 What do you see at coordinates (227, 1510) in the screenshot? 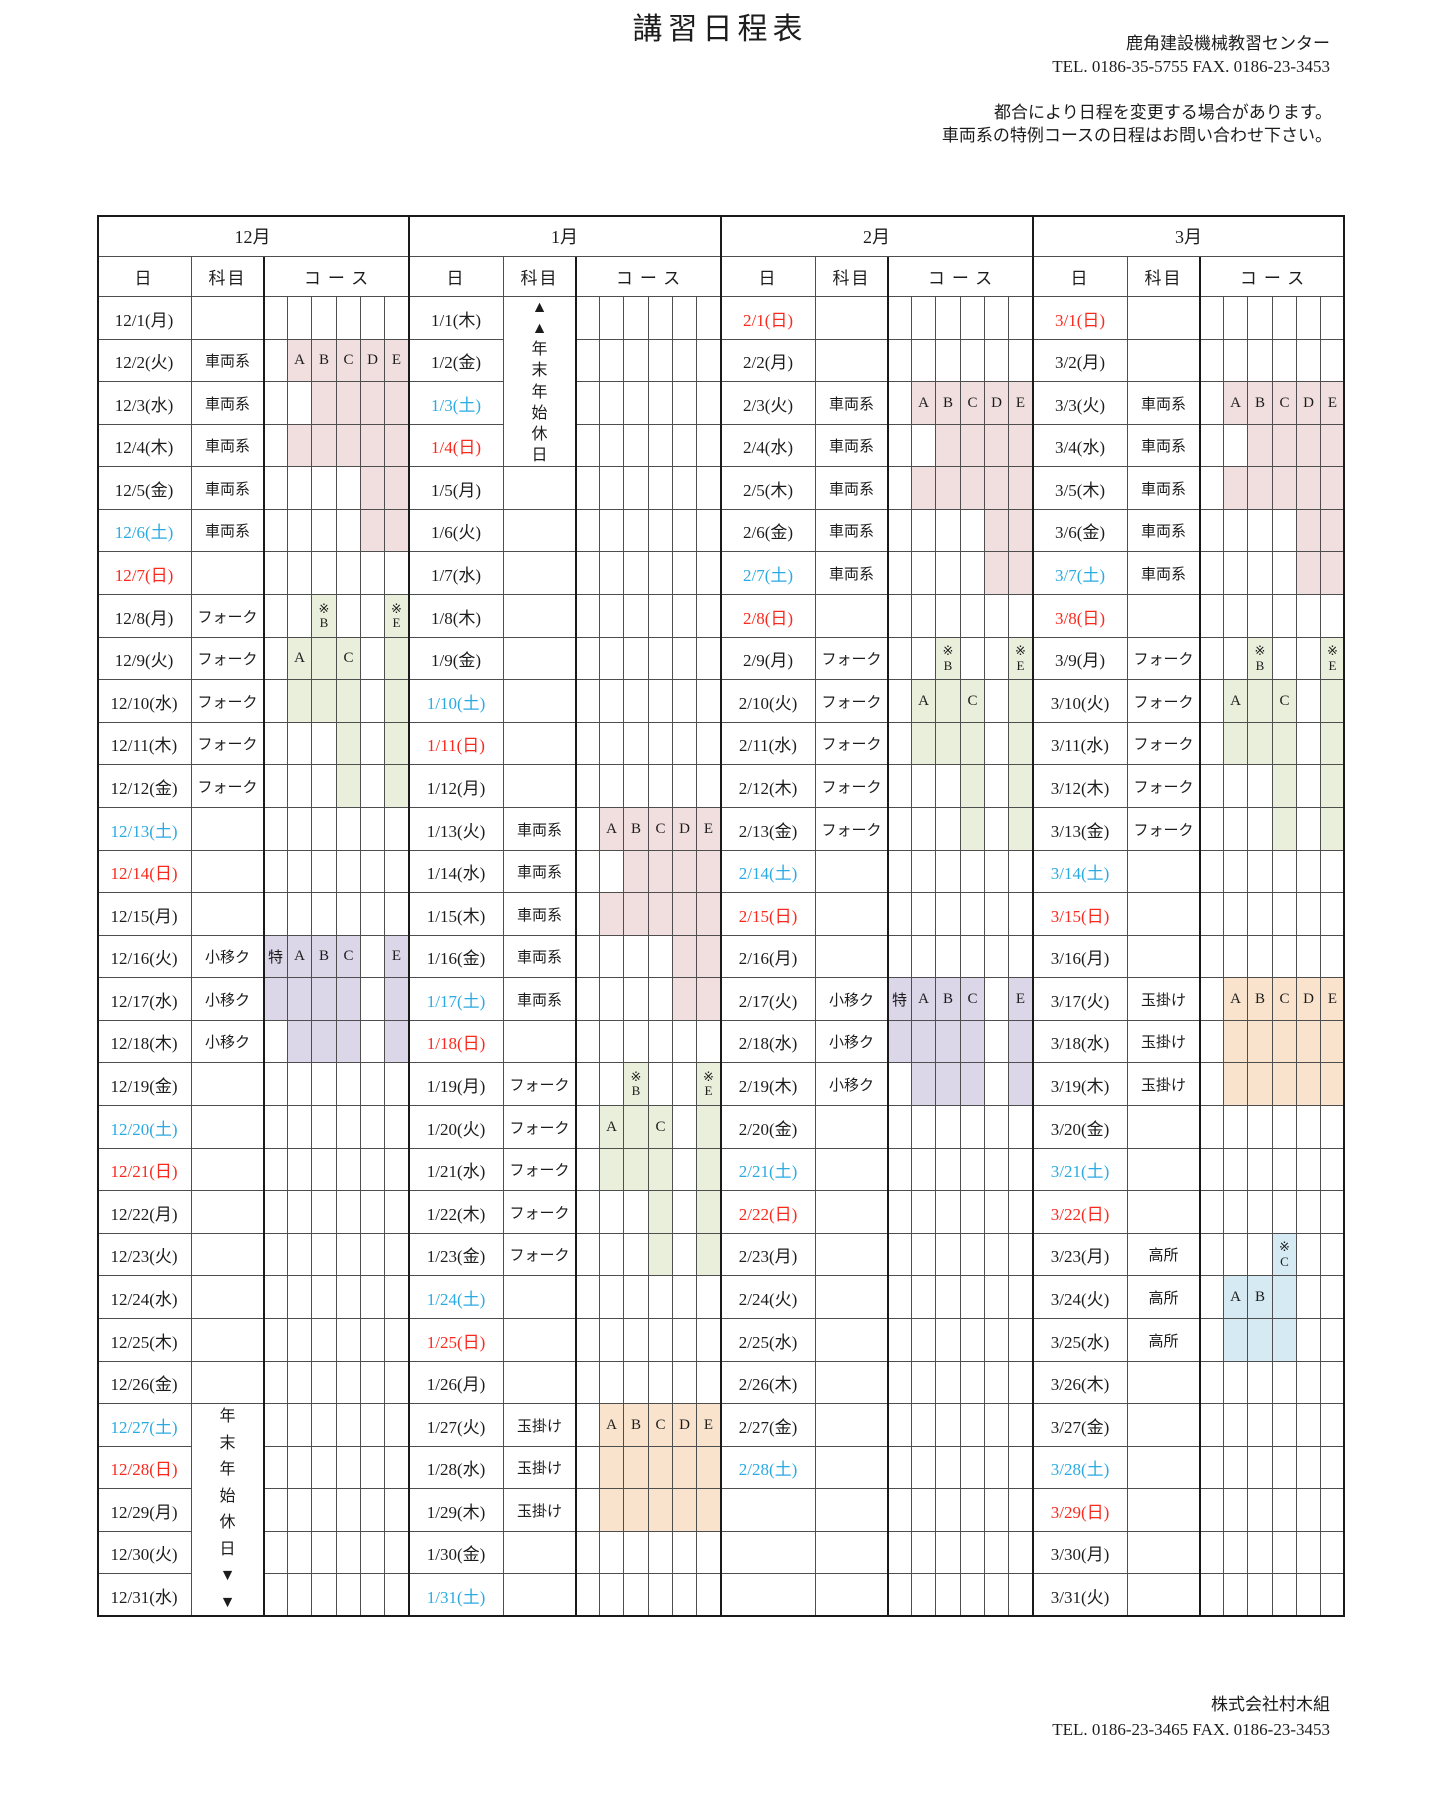
I see `holiday-note: 年 末 年 始 休 日 ▼ ▼` at bounding box center [227, 1510].